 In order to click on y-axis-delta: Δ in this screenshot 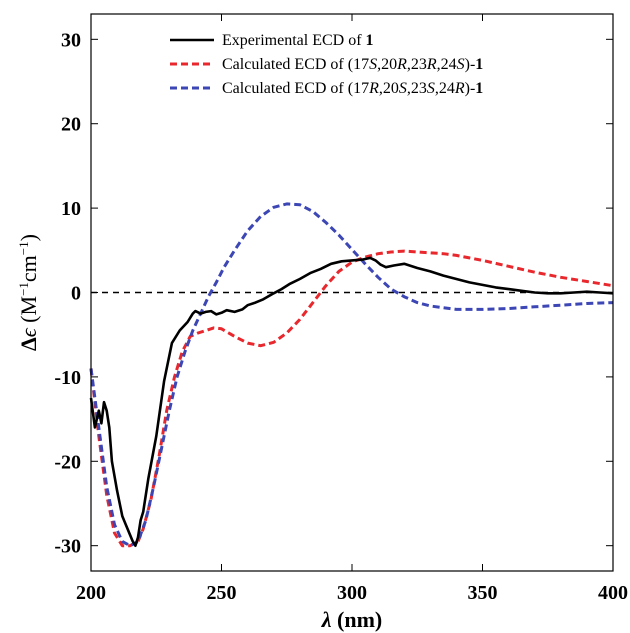, I will do `click(28, 344)`.